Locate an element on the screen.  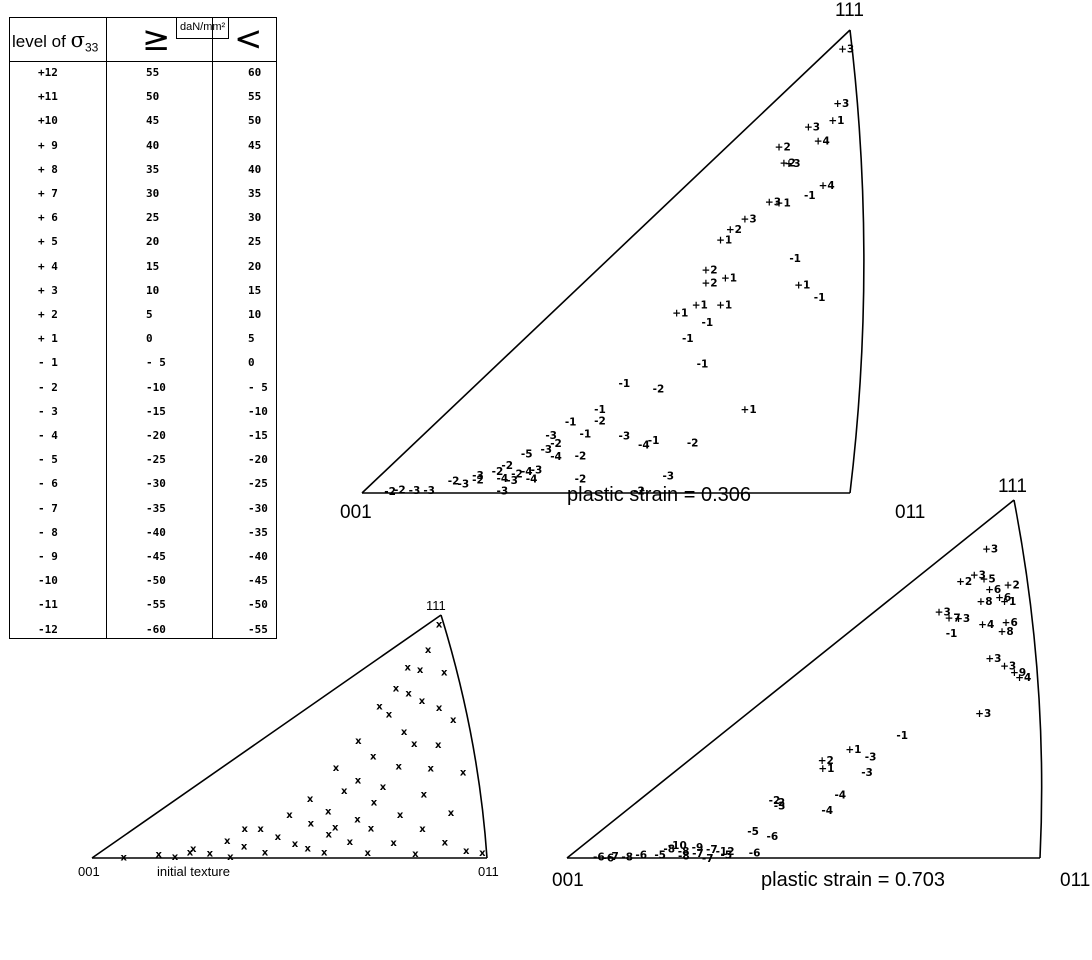
level-cell: +10 is located at coordinates (48, 121).